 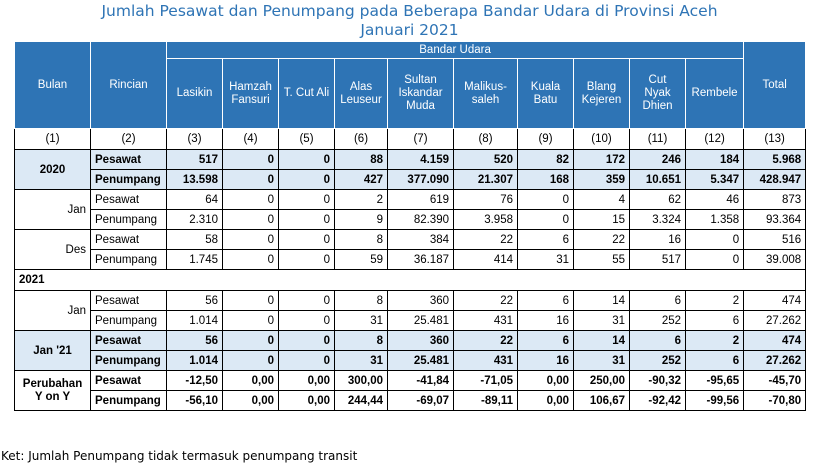 I want to click on value-cell: 300,00, so click(x=361, y=380).